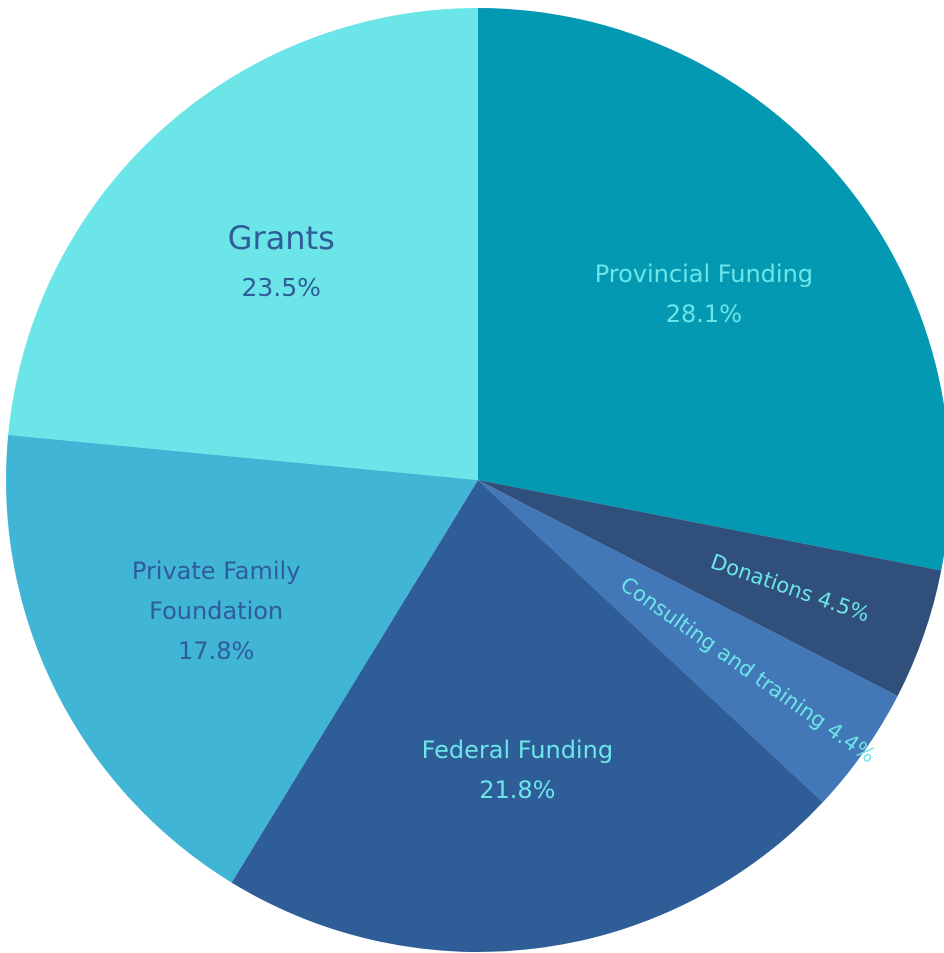  I want to click on slice-label: Grants 23.5%, so click(281, 263).